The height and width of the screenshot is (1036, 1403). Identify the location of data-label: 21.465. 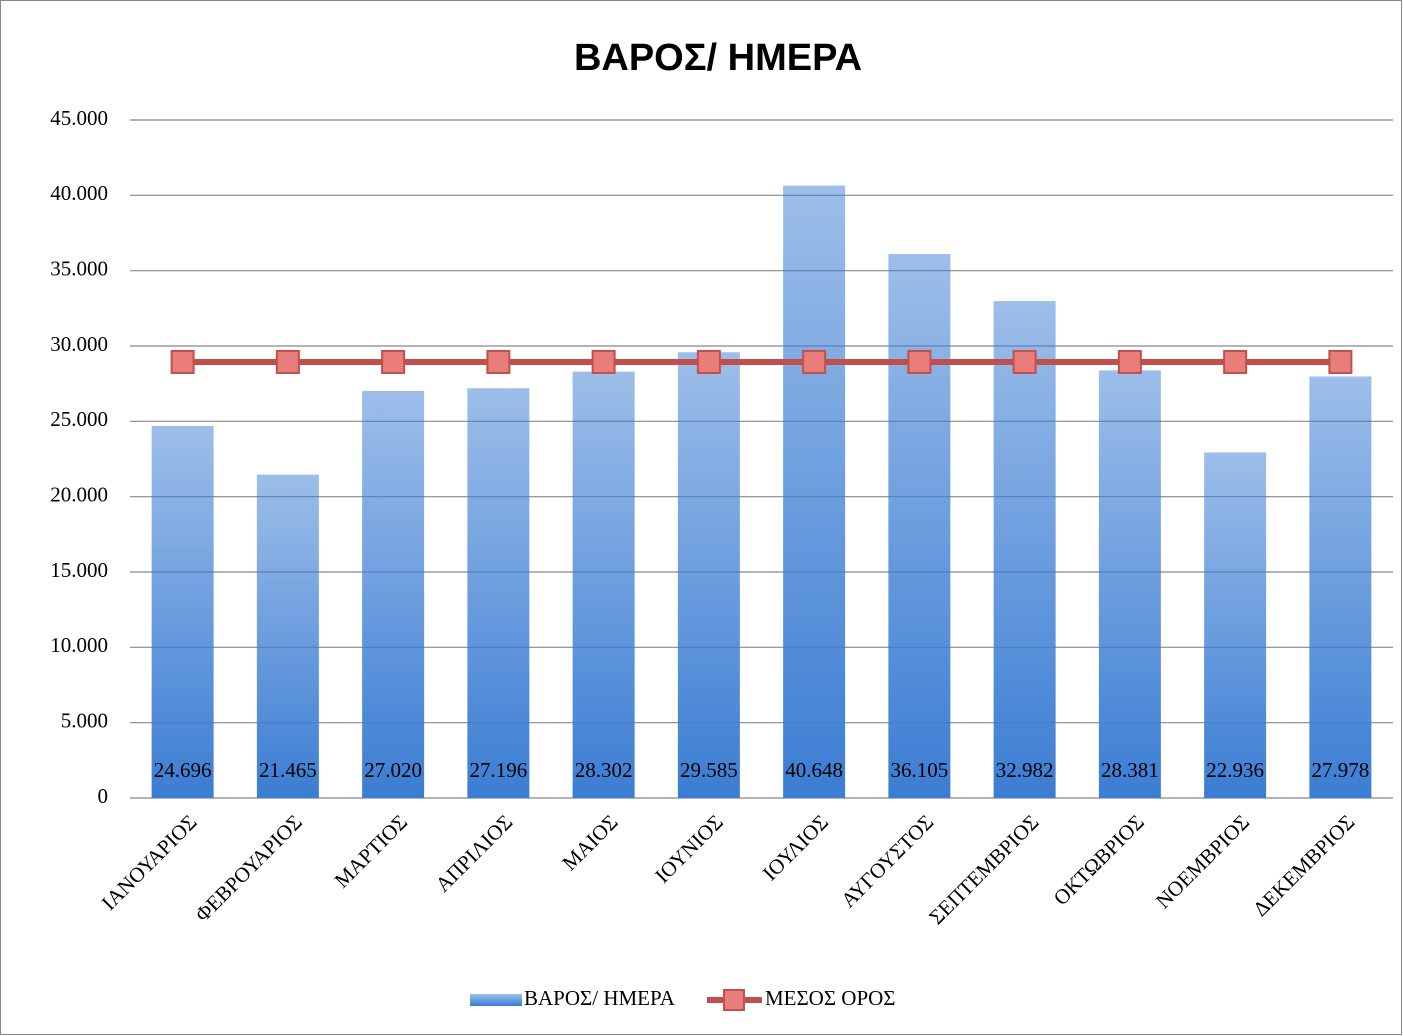
(288, 770).